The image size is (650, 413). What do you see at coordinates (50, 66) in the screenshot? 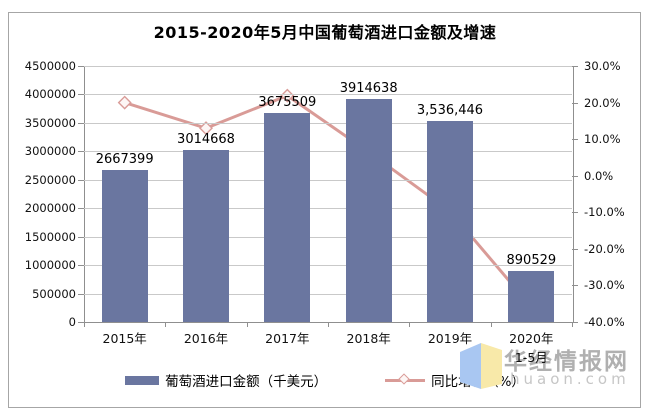
I see `y-axis-tick-label: 4500000` at bounding box center [50, 66].